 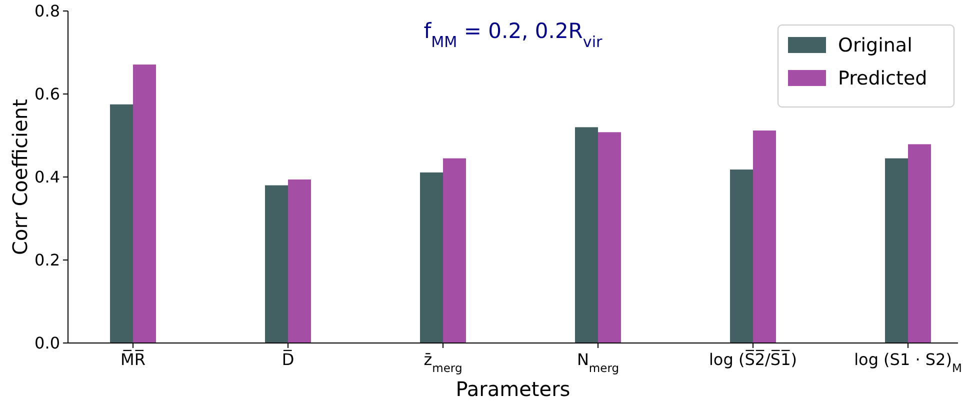 What do you see at coordinates (908, 362) in the screenshot?
I see `x-tick-label: log (S1 · S2)$_{M}$` at bounding box center [908, 362].